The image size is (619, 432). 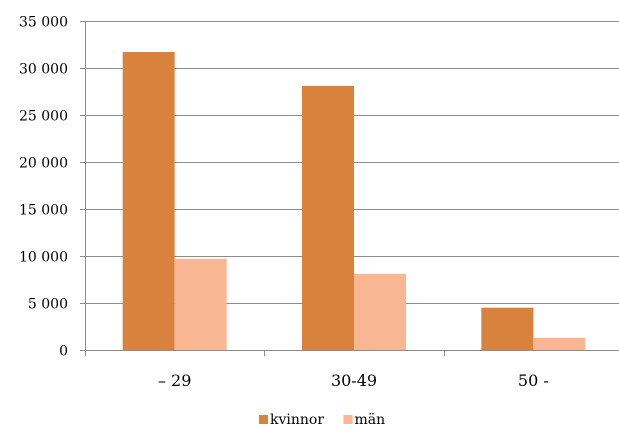 I want to click on y-tick-label: 5 000, so click(x=48, y=305).